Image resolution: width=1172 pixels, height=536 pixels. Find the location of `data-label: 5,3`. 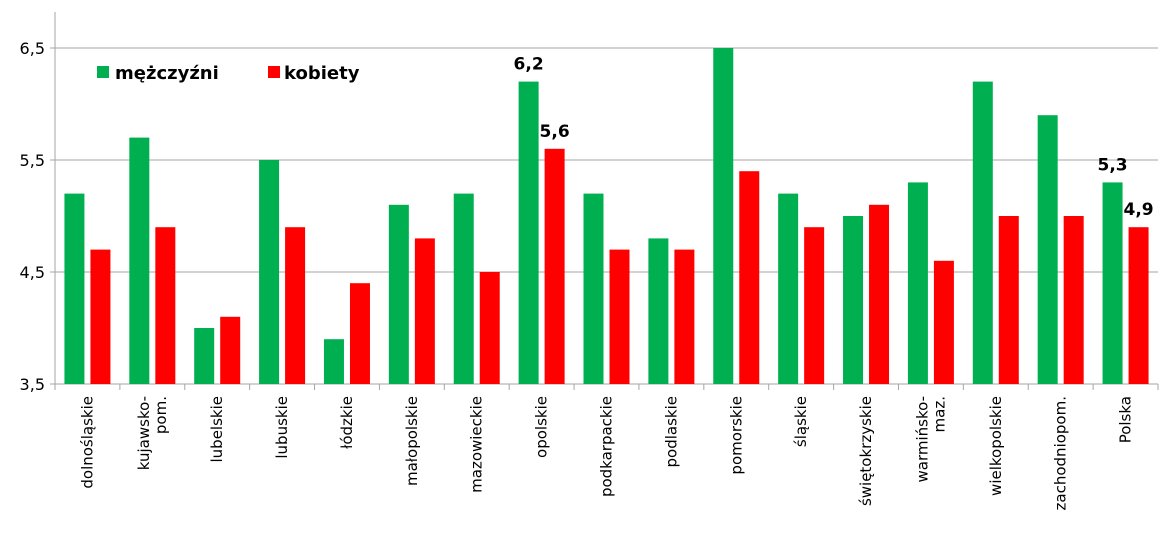

data-label: 5,3 is located at coordinates (1112, 165).